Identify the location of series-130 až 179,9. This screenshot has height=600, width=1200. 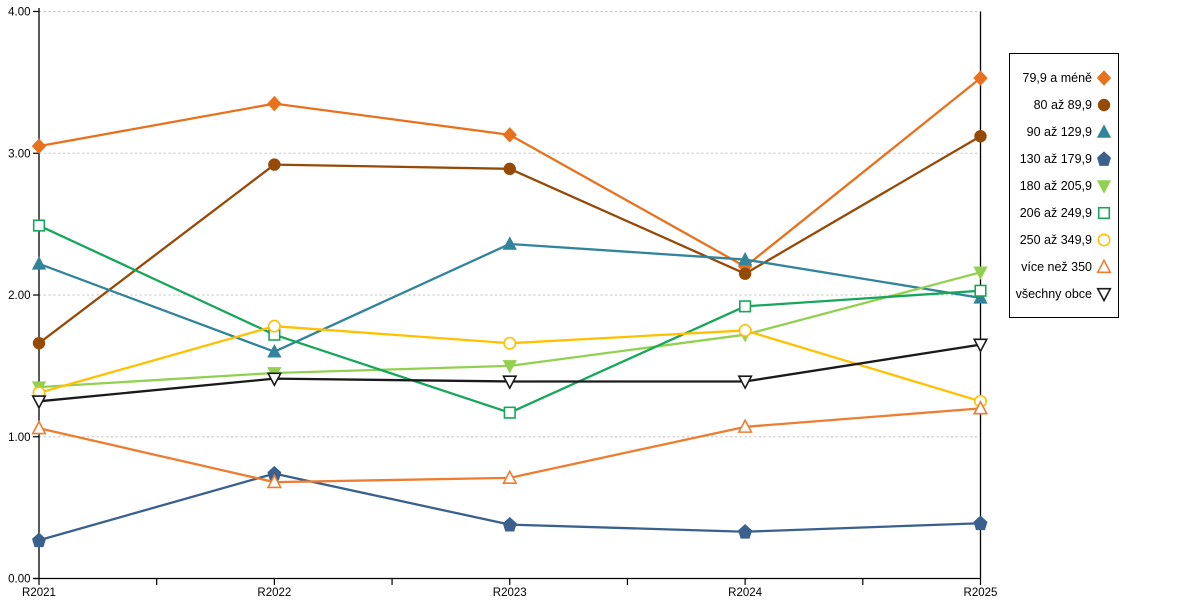
(510, 506).